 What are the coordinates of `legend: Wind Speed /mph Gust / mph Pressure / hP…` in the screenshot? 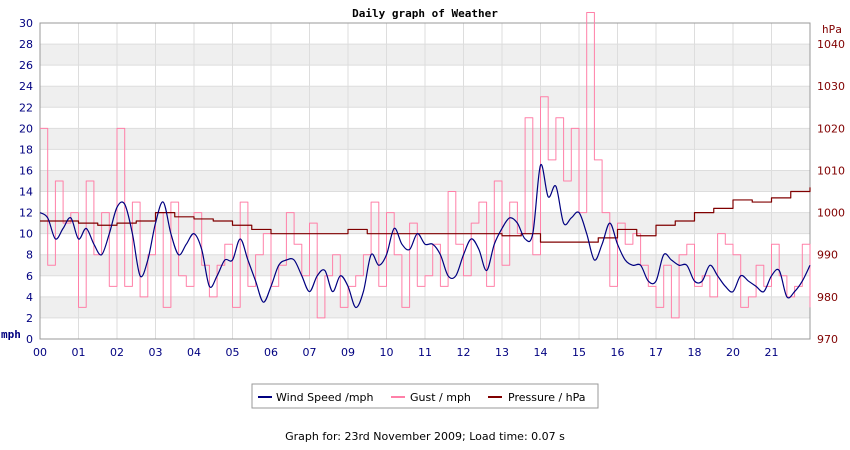 It's located at (425, 396).